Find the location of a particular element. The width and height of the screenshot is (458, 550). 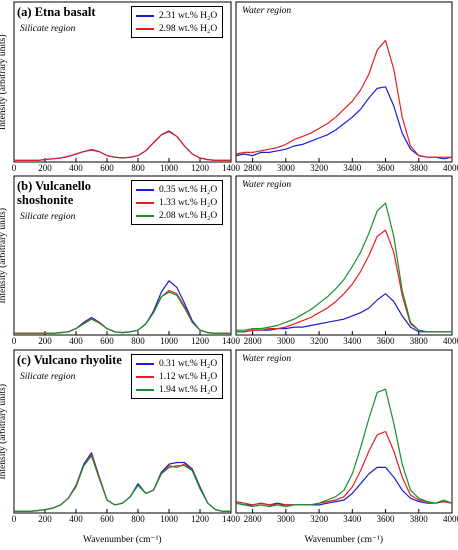

legend: 0.35 wt.% H₂O 1.33 wt.% H₂O 2.08 wt.% H₂O is located at coordinates (177, 202).